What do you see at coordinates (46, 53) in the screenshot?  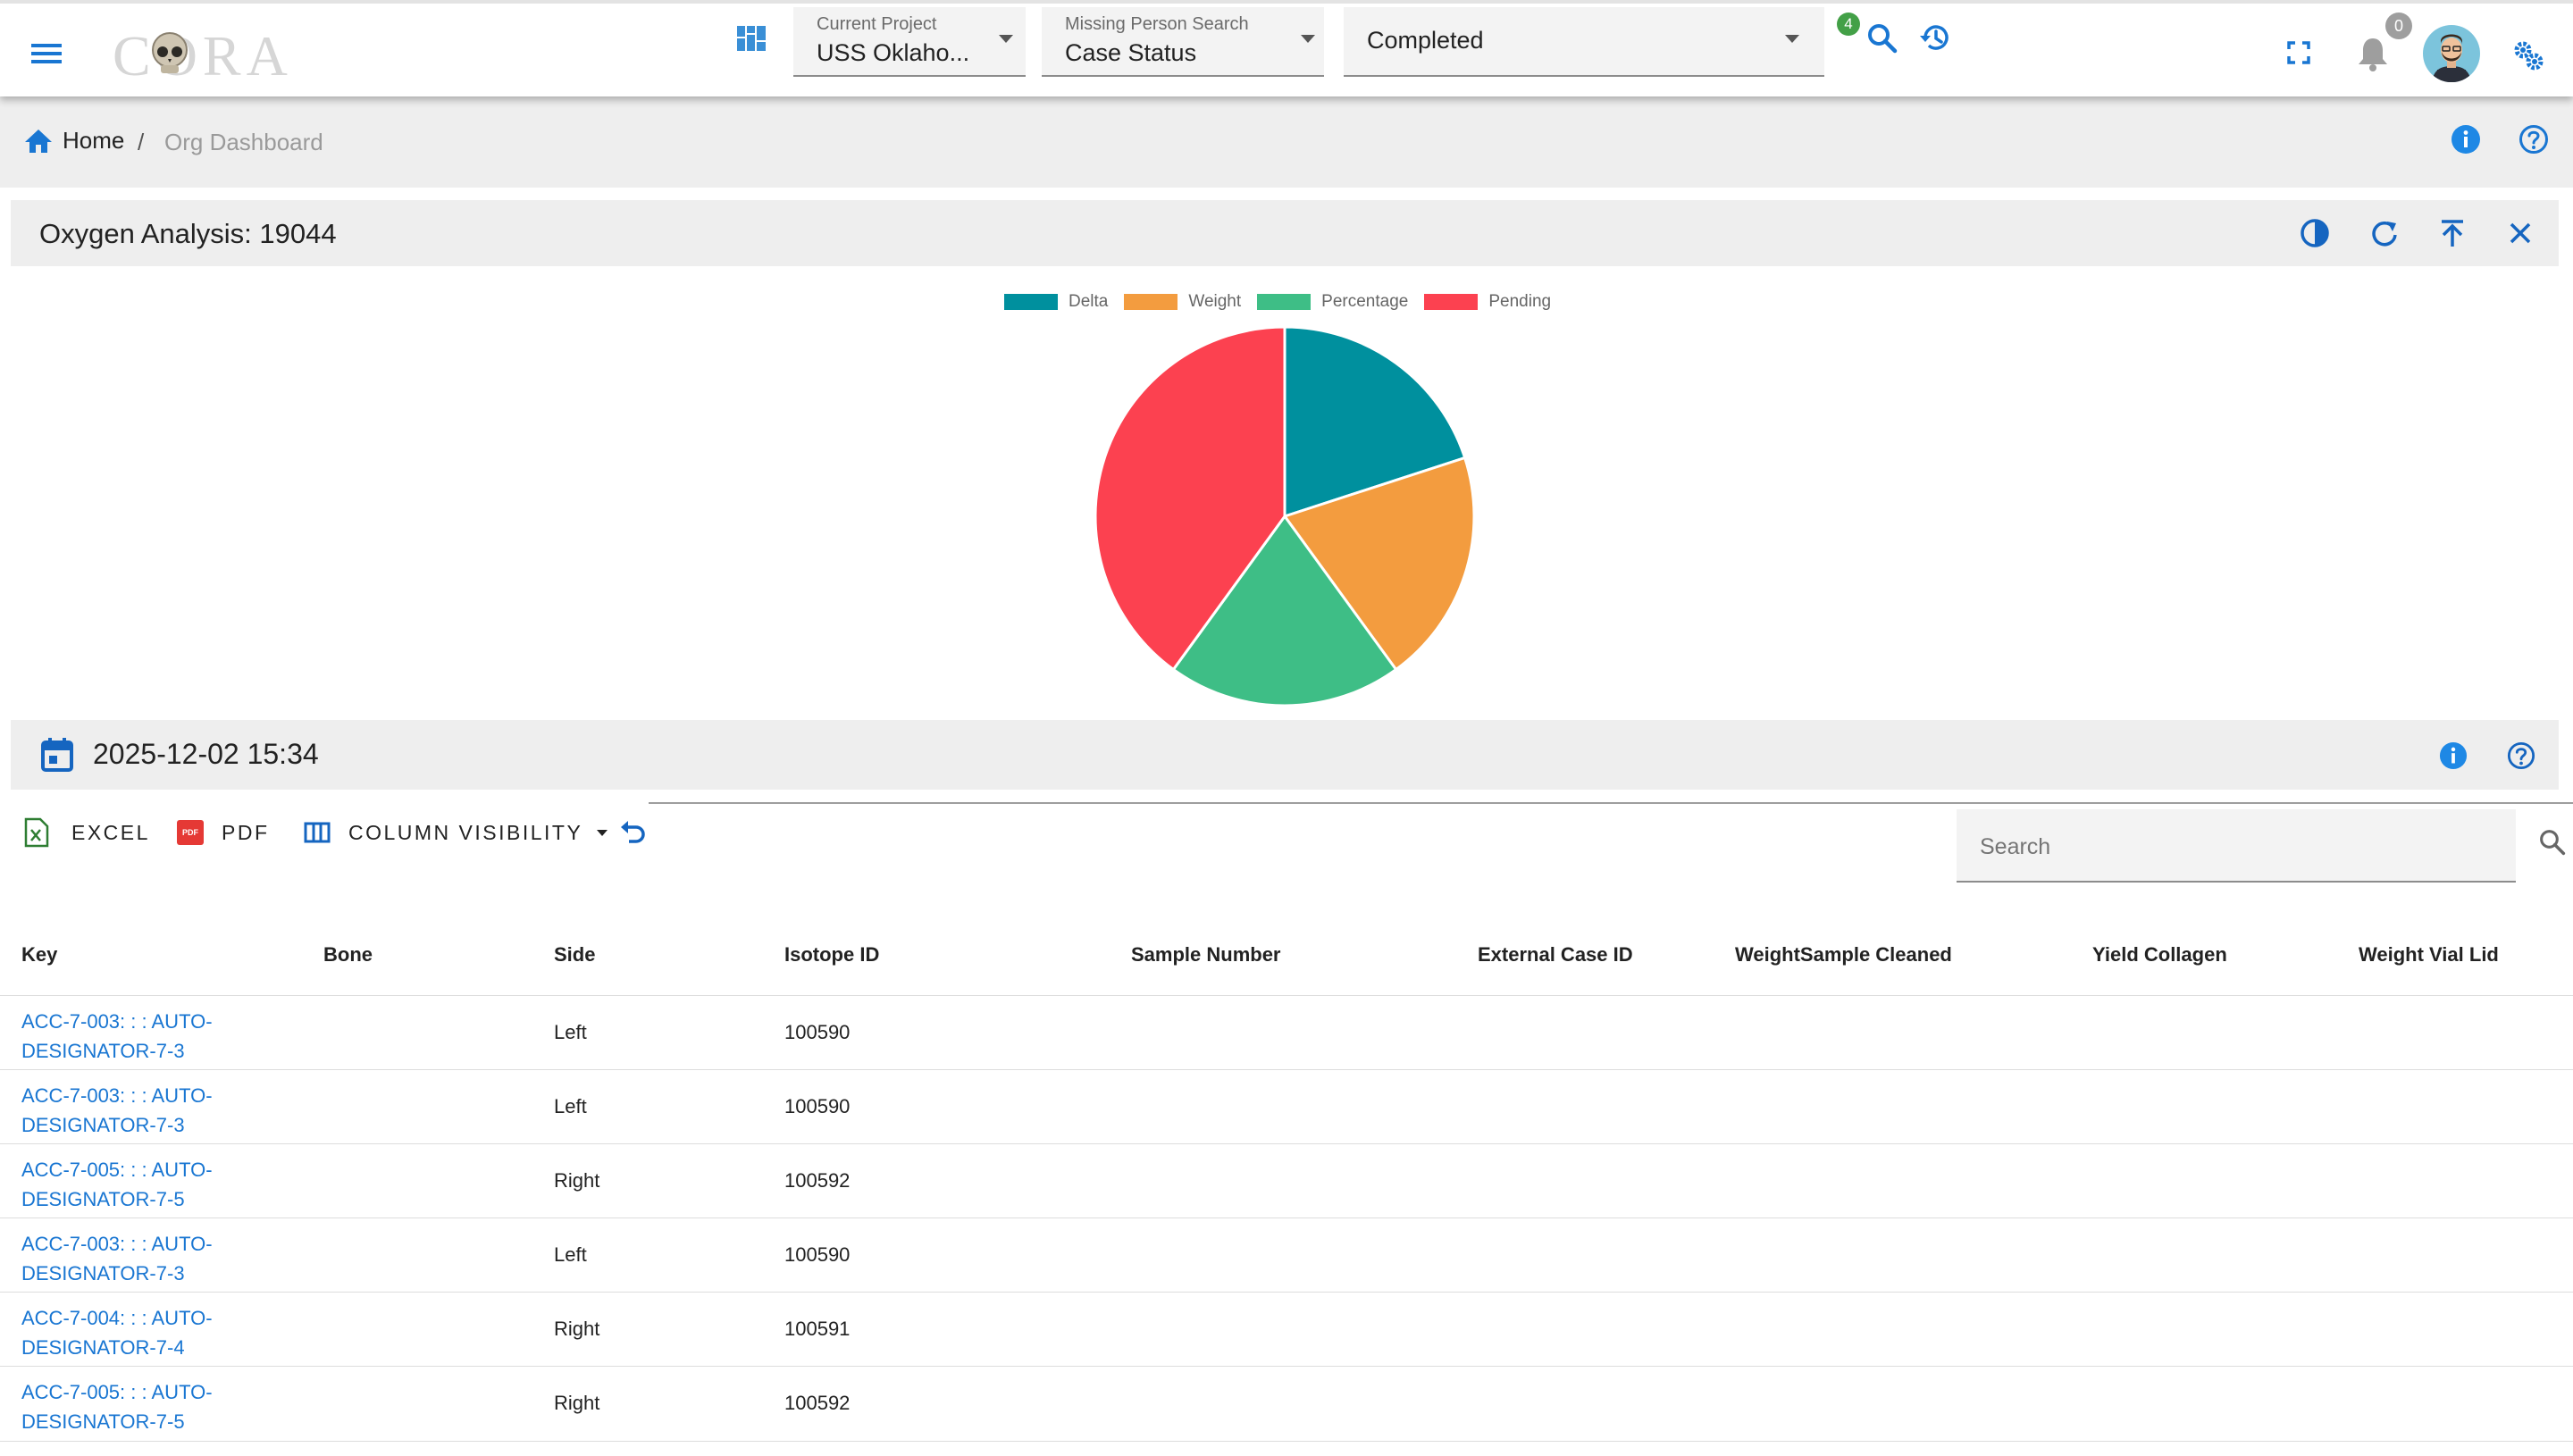 I see `menu-icon` at bounding box center [46, 53].